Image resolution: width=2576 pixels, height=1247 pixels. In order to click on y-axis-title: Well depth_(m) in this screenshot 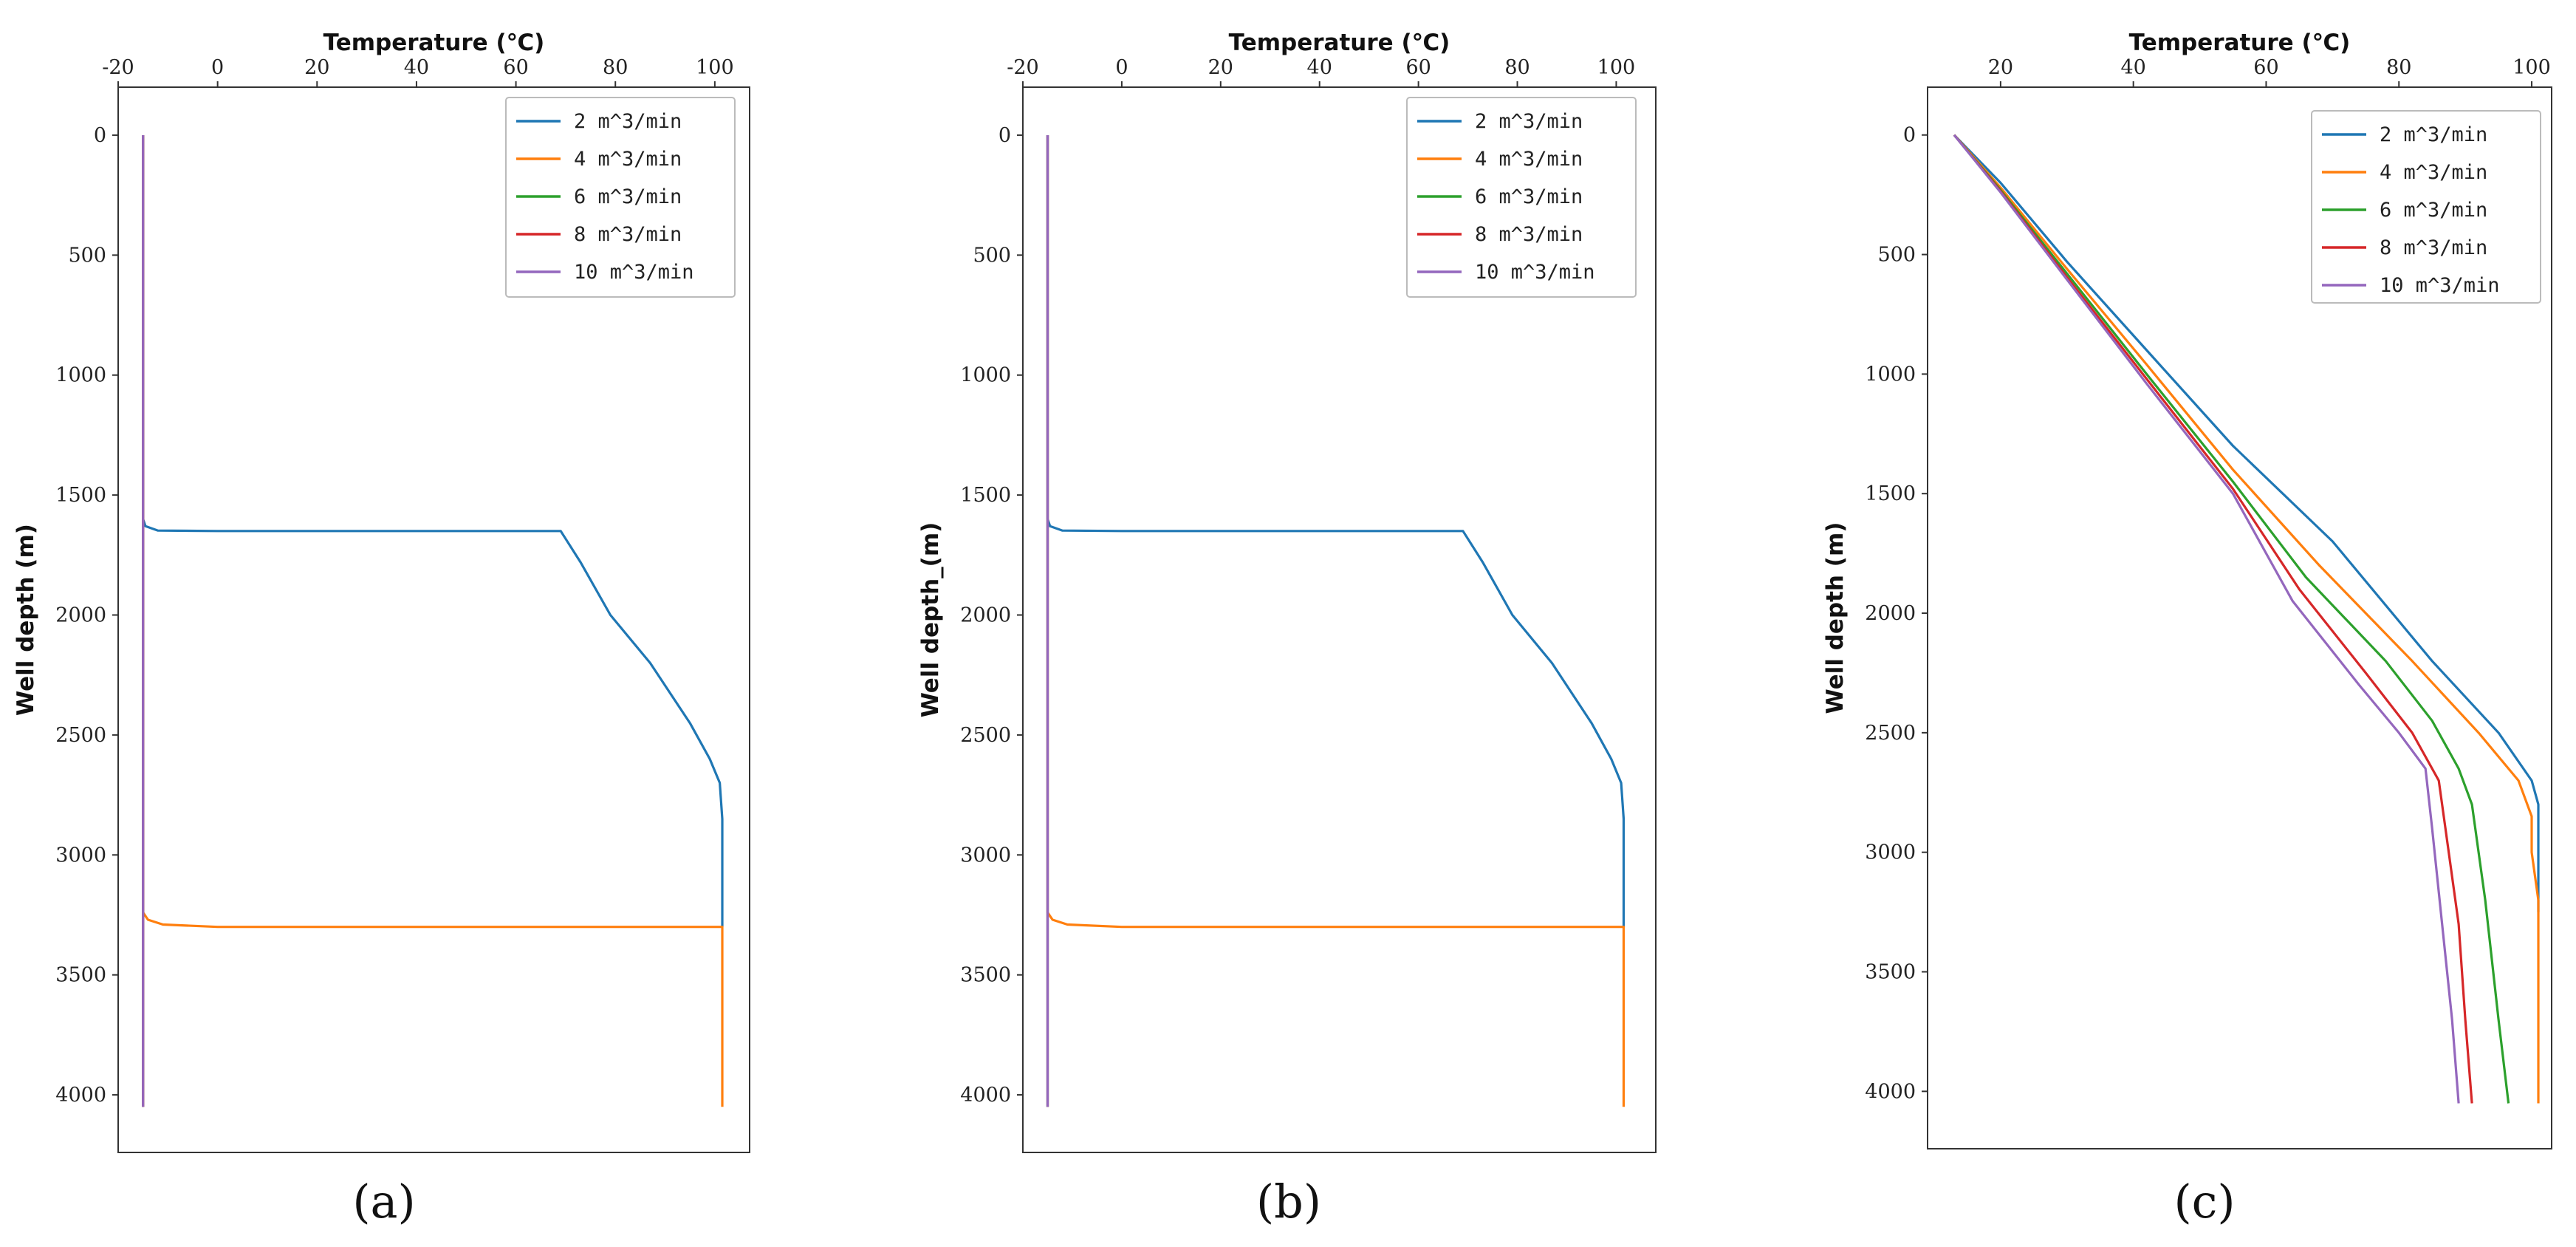, I will do `click(930, 620)`.